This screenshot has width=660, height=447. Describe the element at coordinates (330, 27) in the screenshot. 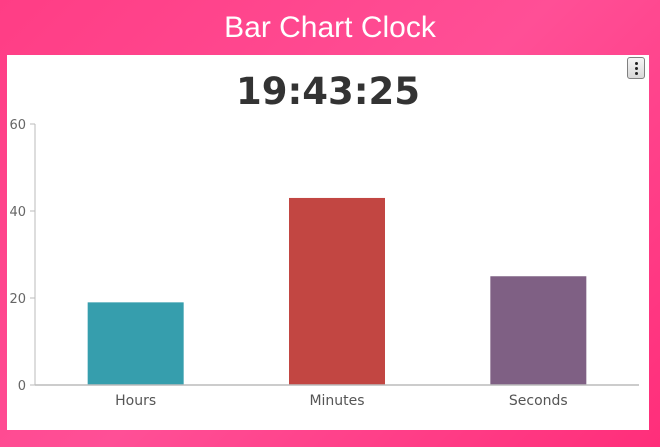

I see `app-title: Bar Chart Clock` at that location.